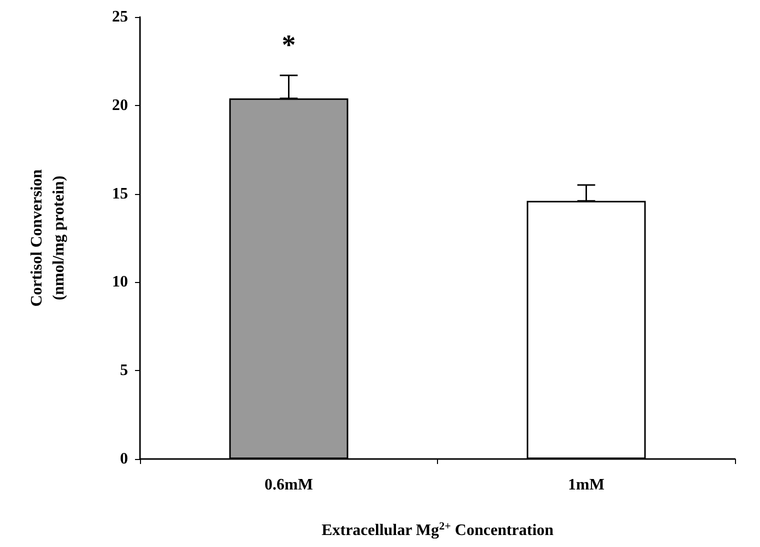 The width and height of the screenshot is (760, 547). I want to click on y-tick-label: 0, so click(124, 459).